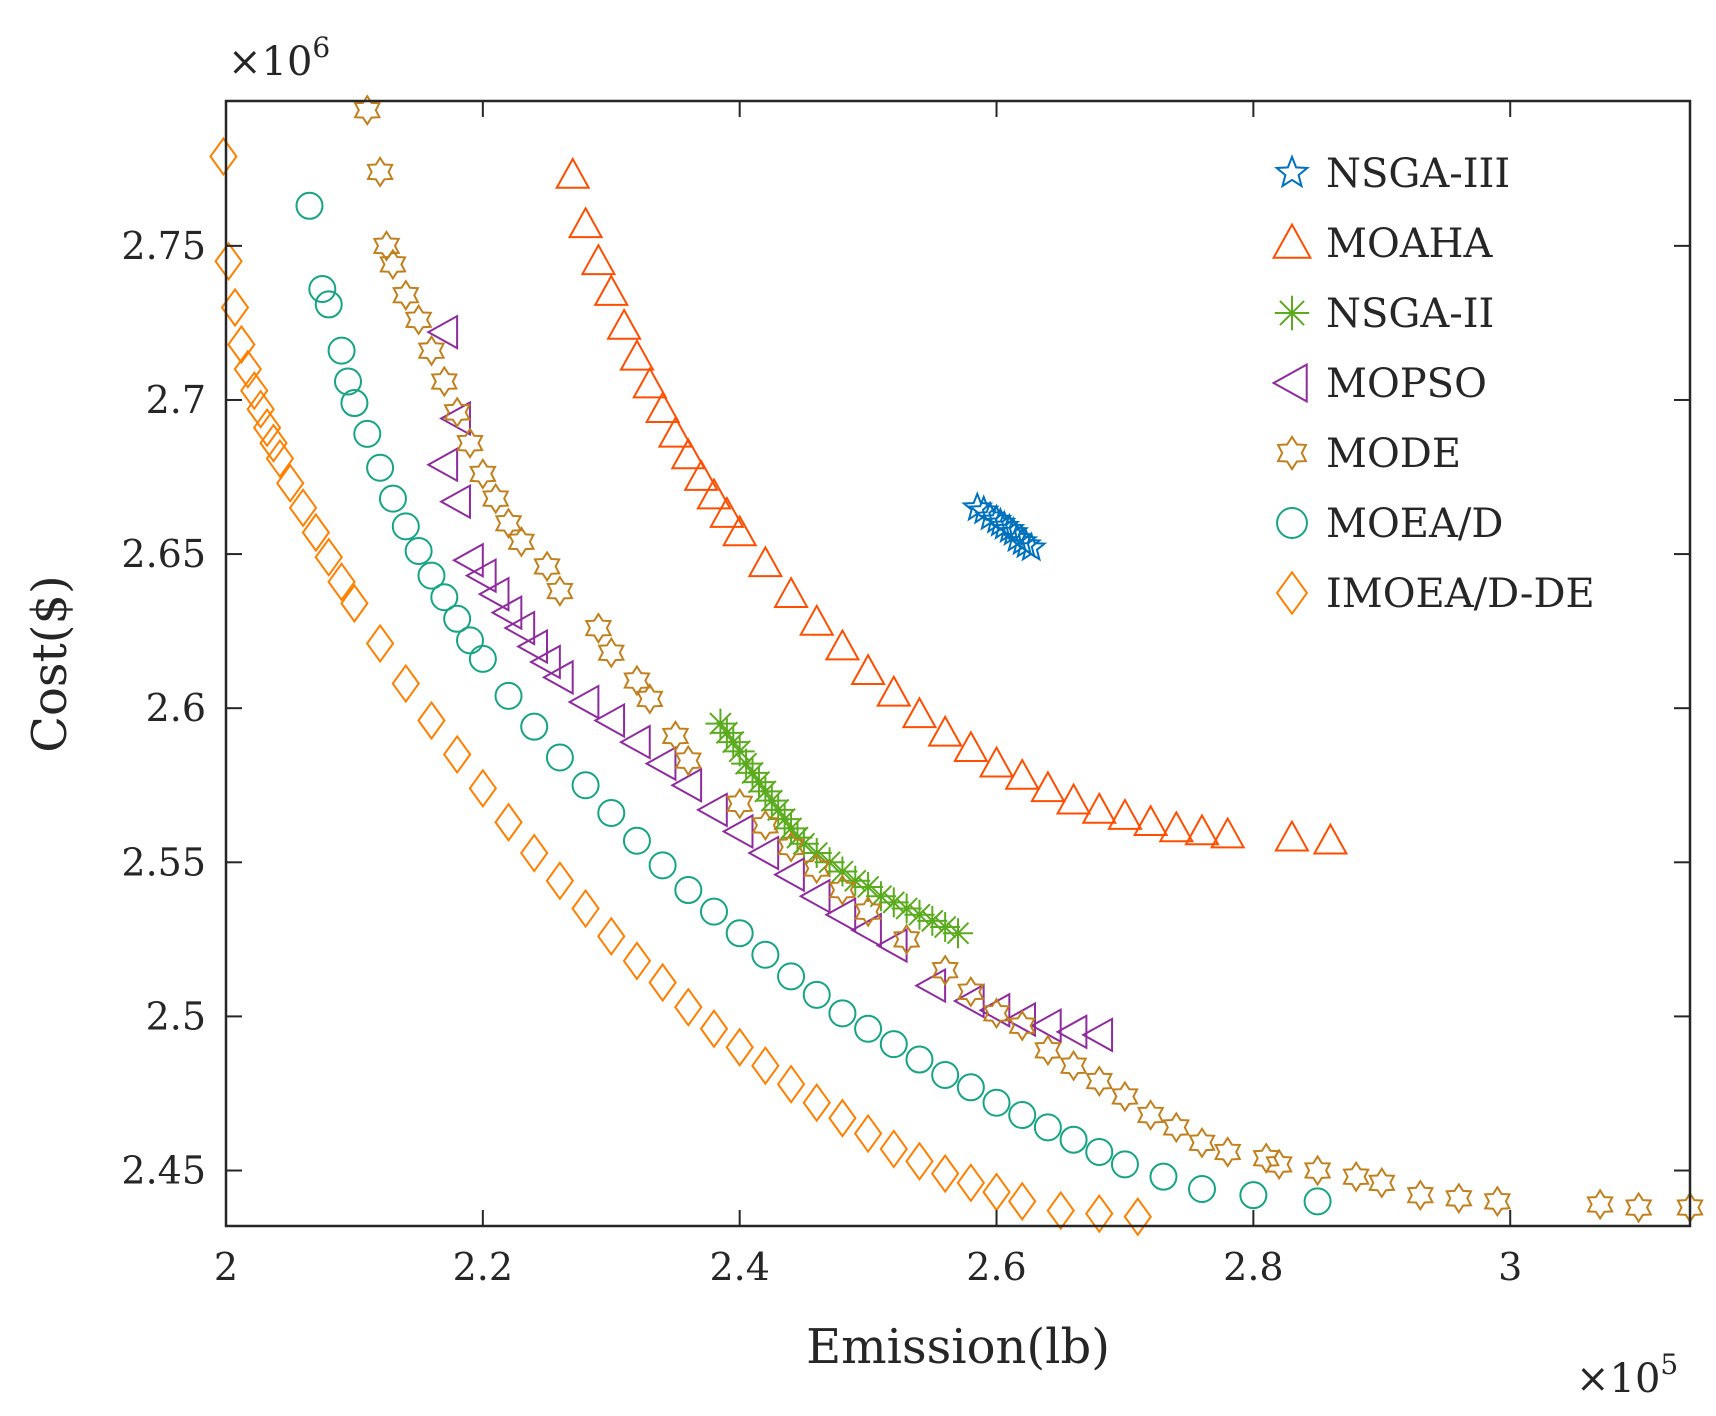  What do you see at coordinates (50, 664) in the screenshot?
I see `y-axis-label: Cost($)` at bounding box center [50, 664].